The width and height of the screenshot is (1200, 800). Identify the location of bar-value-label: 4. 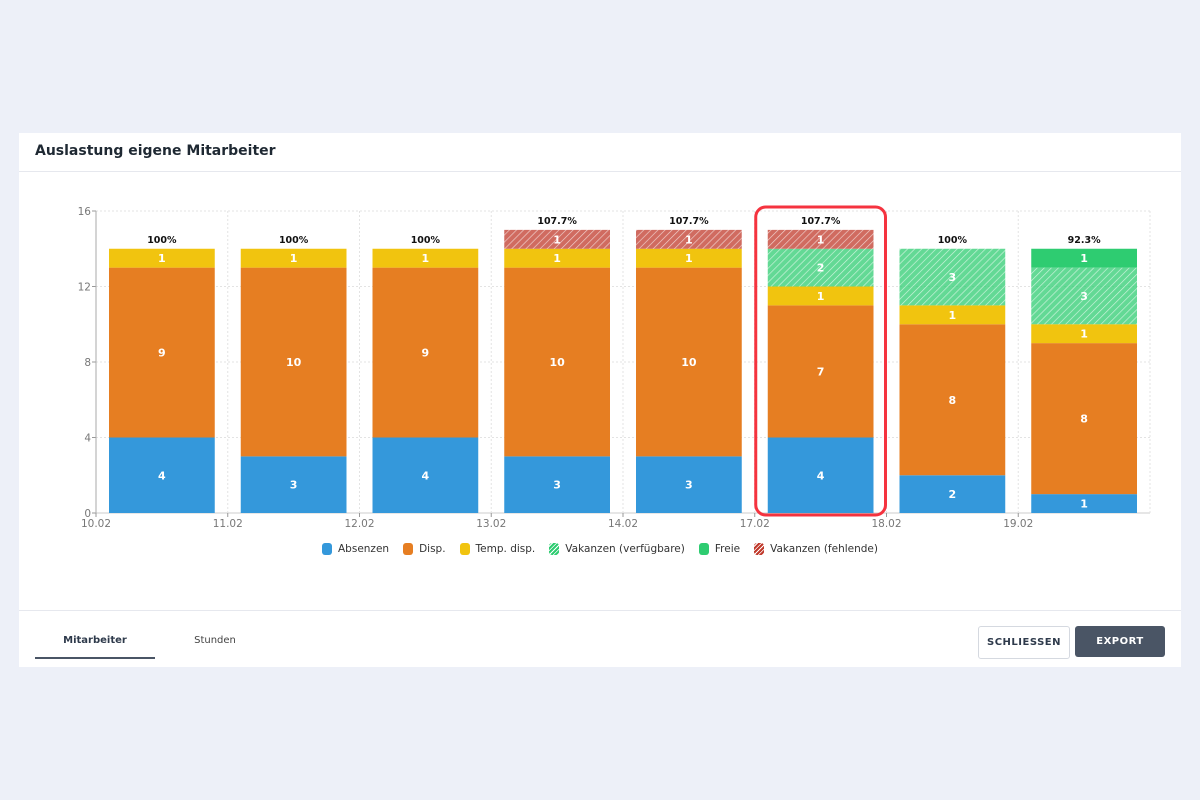
(162, 475).